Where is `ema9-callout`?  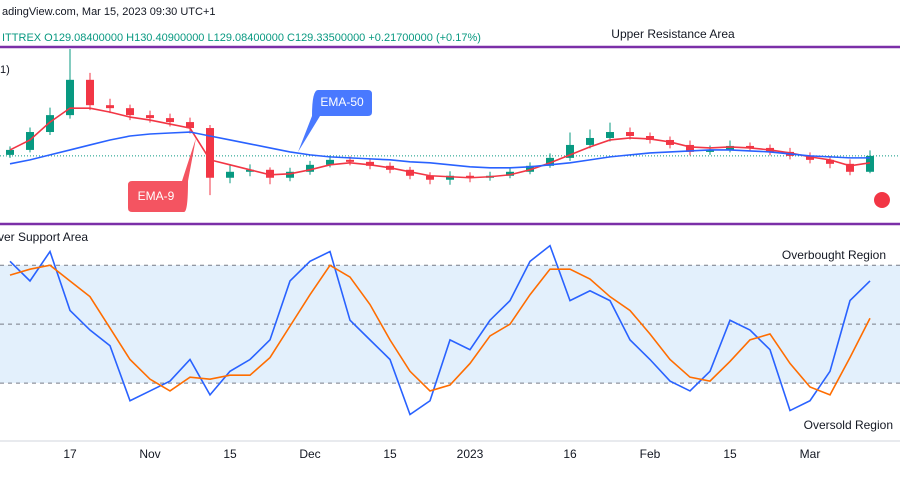 ema9-callout is located at coordinates (162, 175).